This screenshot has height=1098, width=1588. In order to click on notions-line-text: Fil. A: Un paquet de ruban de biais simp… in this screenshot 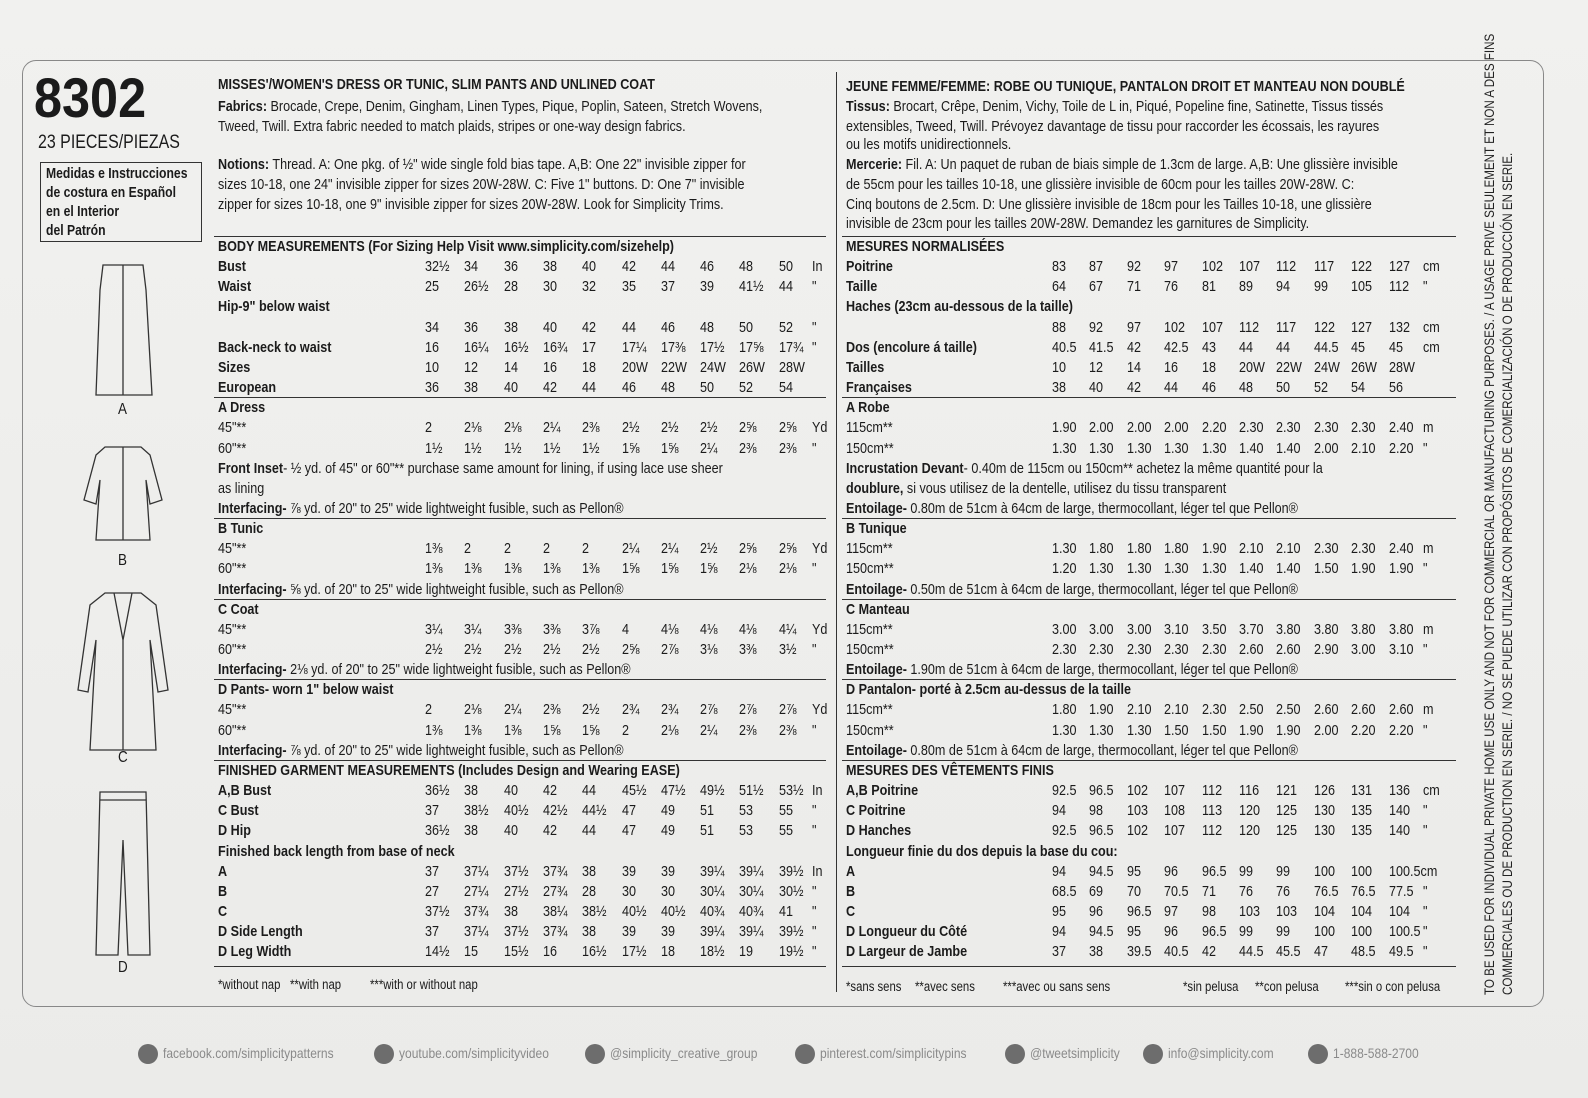, I will do `click(1150, 164)`.